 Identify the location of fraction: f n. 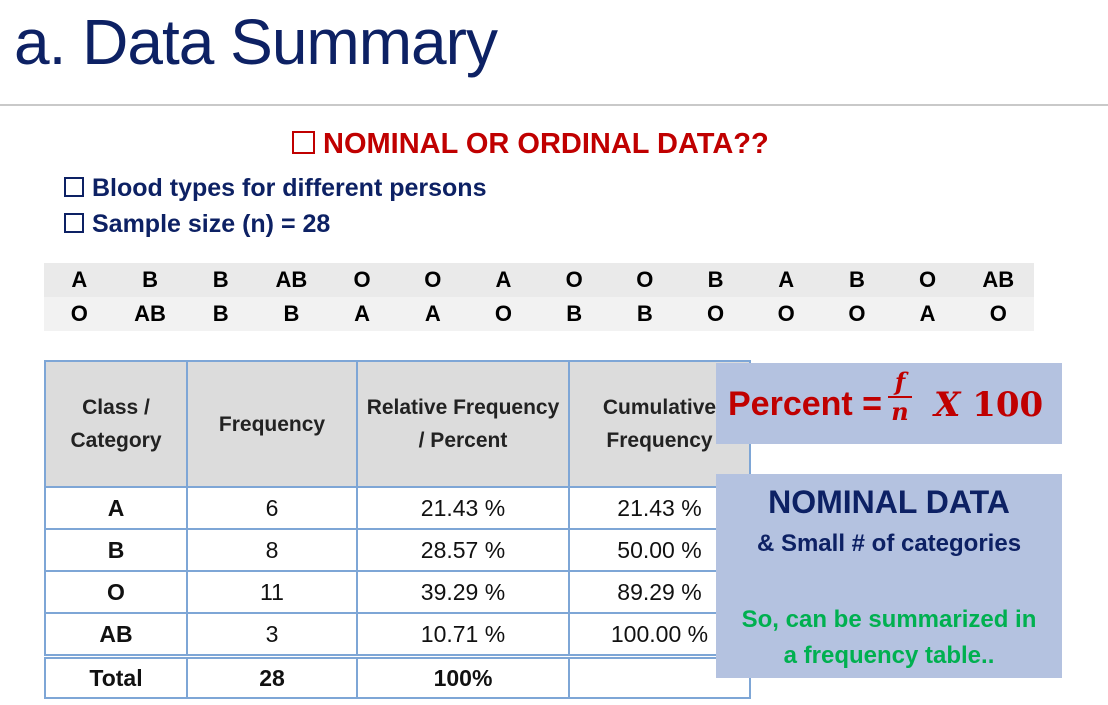
(900, 397).